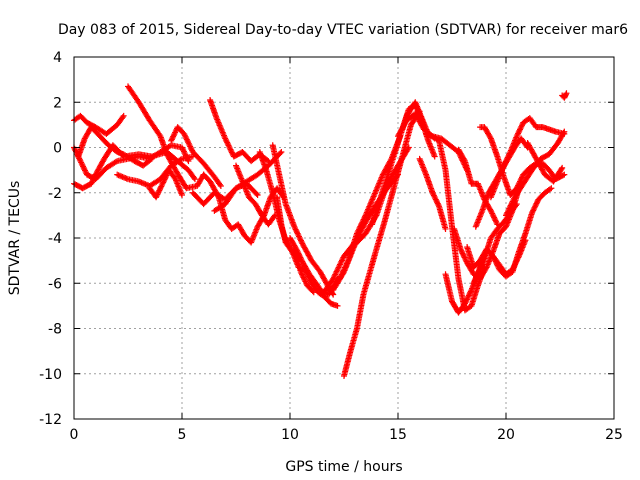  What do you see at coordinates (15, 238) in the screenshot?
I see `y-axis-label: SDTVAR / TECUs` at bounding box center [15, 238].